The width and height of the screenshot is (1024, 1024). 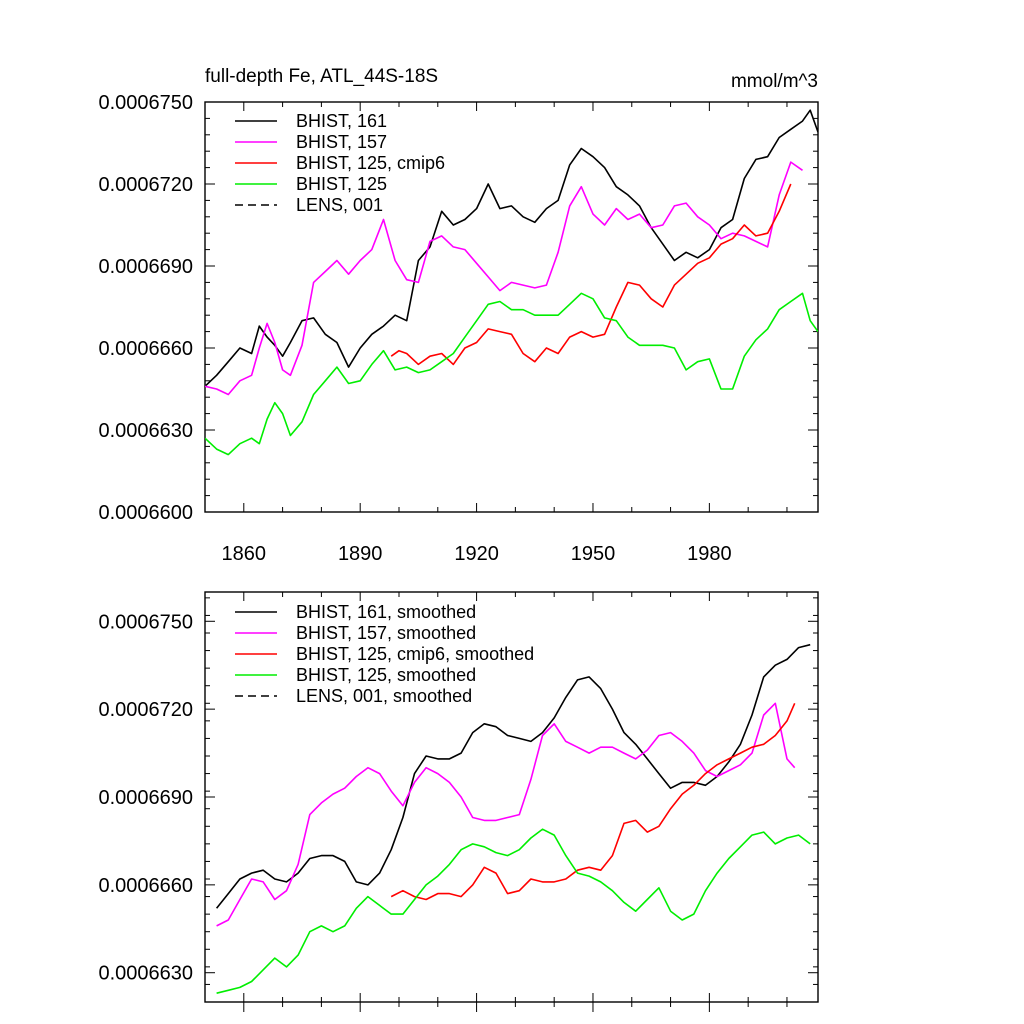 What do you see at coordinates (386, 675) in the screenshot?
I see `legend-label: BHIST, 125, smoothed` at bounding box center [386, 675].